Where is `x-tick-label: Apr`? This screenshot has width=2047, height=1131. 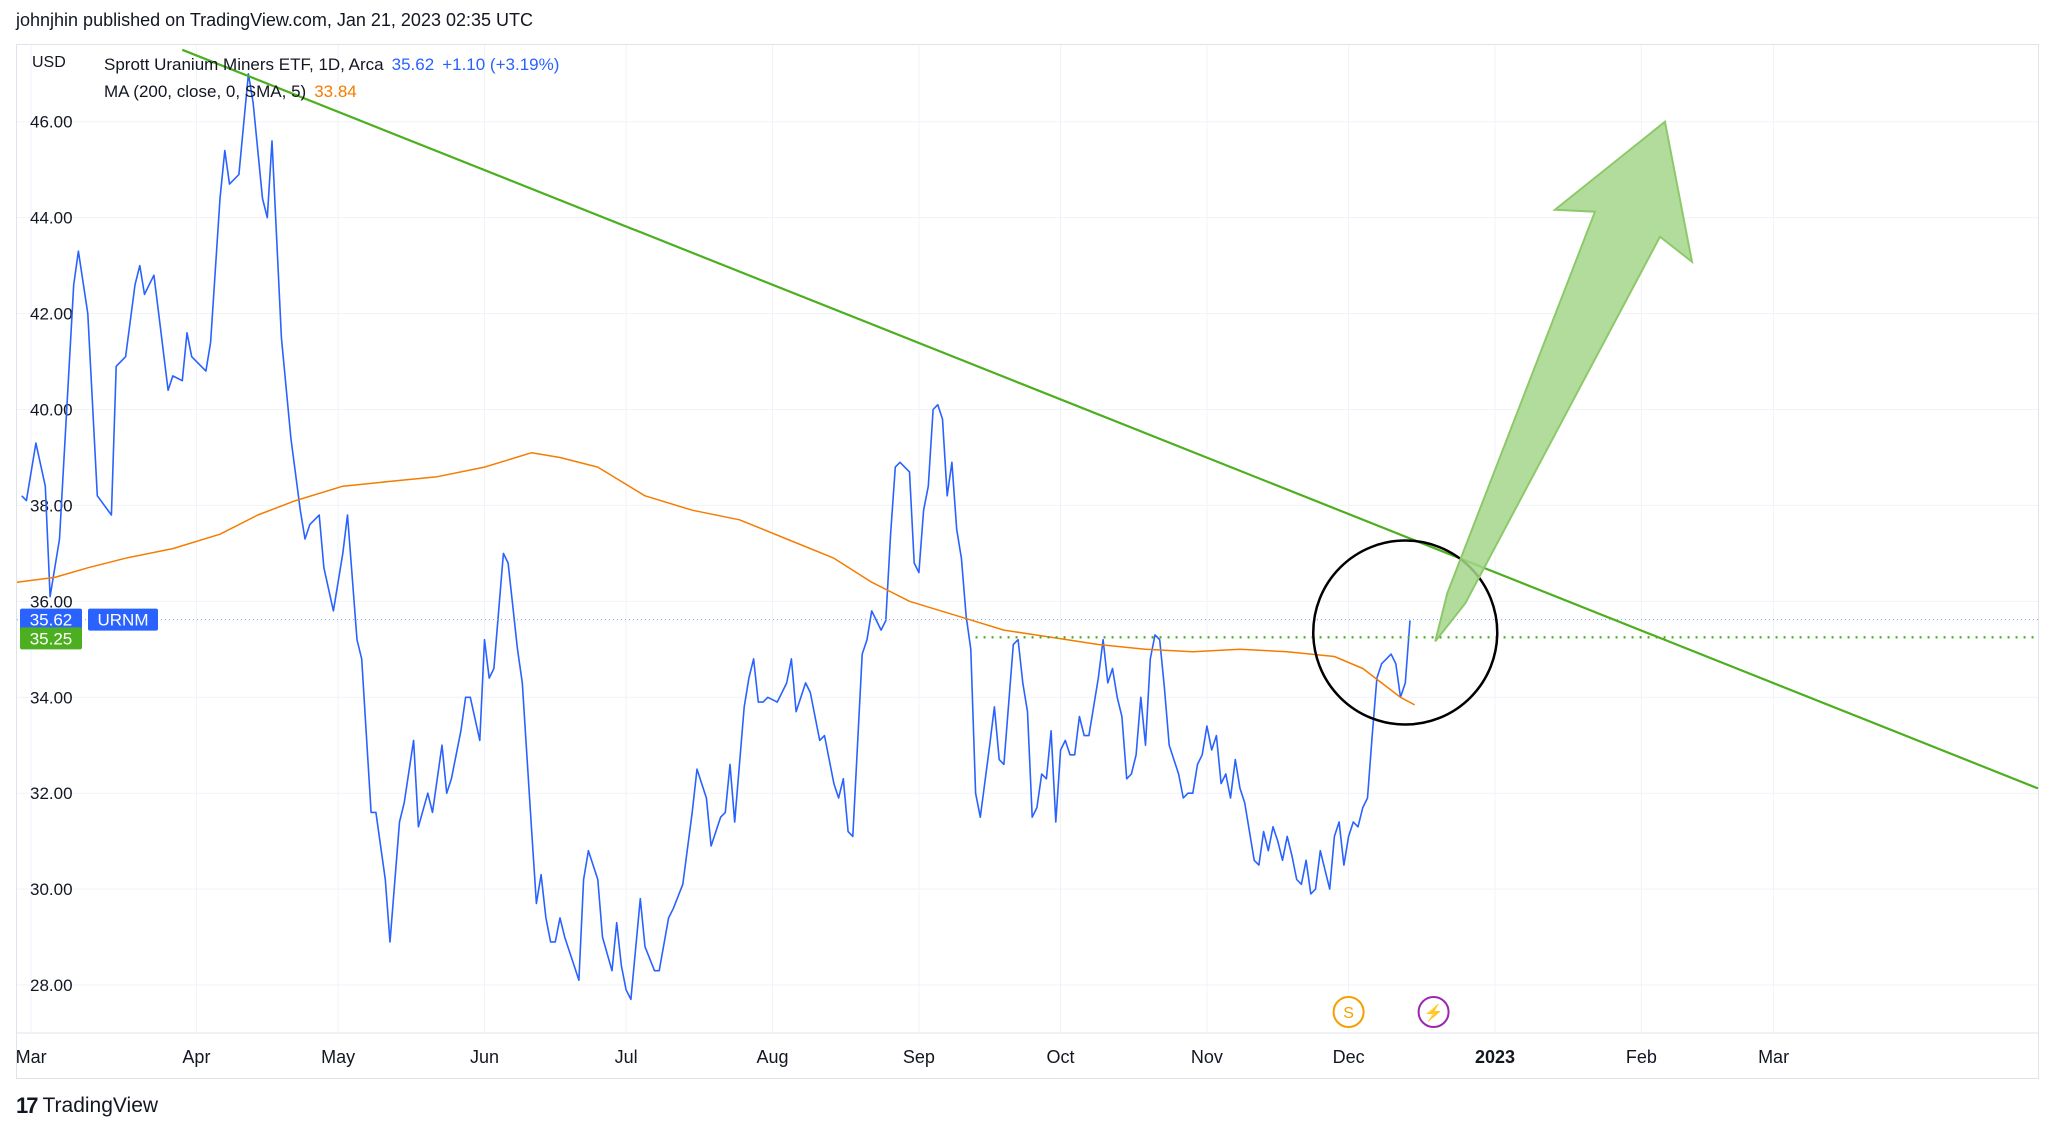
x-tick-label: Apr is located at coordinates (196, 1057).